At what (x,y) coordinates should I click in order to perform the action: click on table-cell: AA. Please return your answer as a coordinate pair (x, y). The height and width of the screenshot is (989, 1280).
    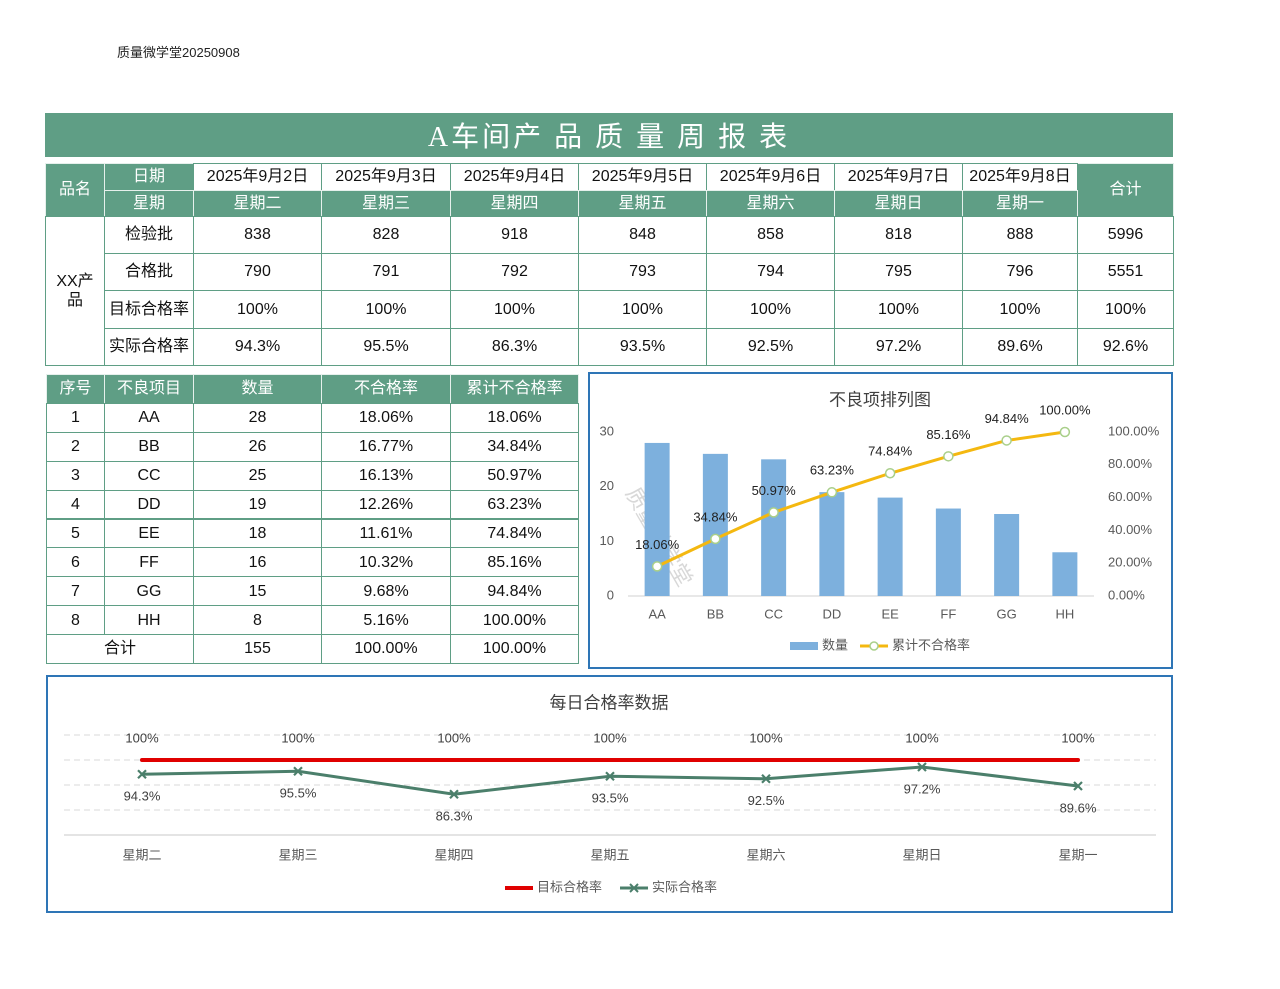
    Looking at the image, I should click on (149, 417).